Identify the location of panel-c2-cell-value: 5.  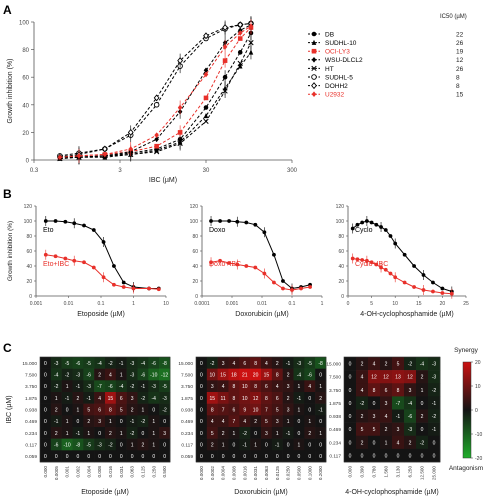
(266, 422).